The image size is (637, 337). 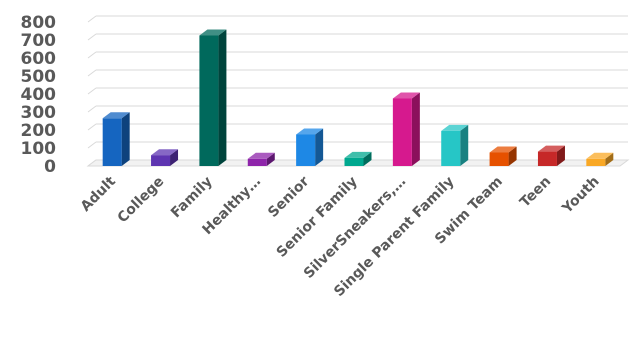 What do you see at coordinates (50, 167) in the screenshot?
I see `y-tick-label: 0` at bounding box center [50, 167].